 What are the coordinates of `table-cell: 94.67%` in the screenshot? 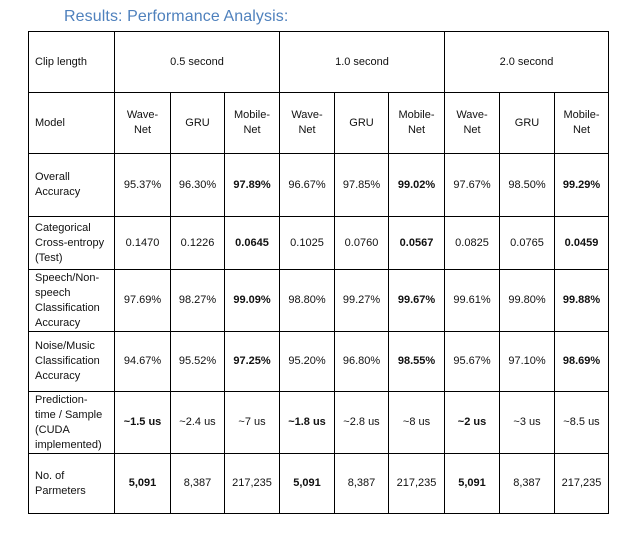 It's located at (142, 361).